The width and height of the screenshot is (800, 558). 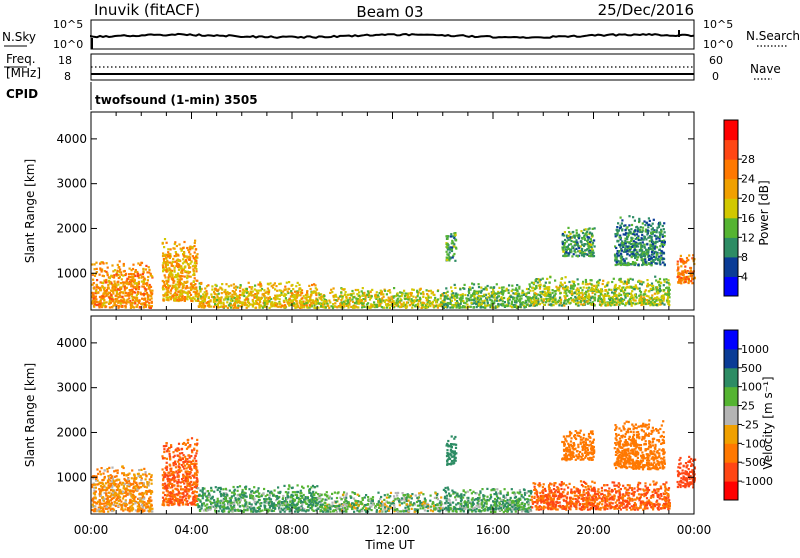 What do you see at coordinates (731, 169) in the screenshot?
I see `power-colorbar-swatch` at bounding box center [731, 169].